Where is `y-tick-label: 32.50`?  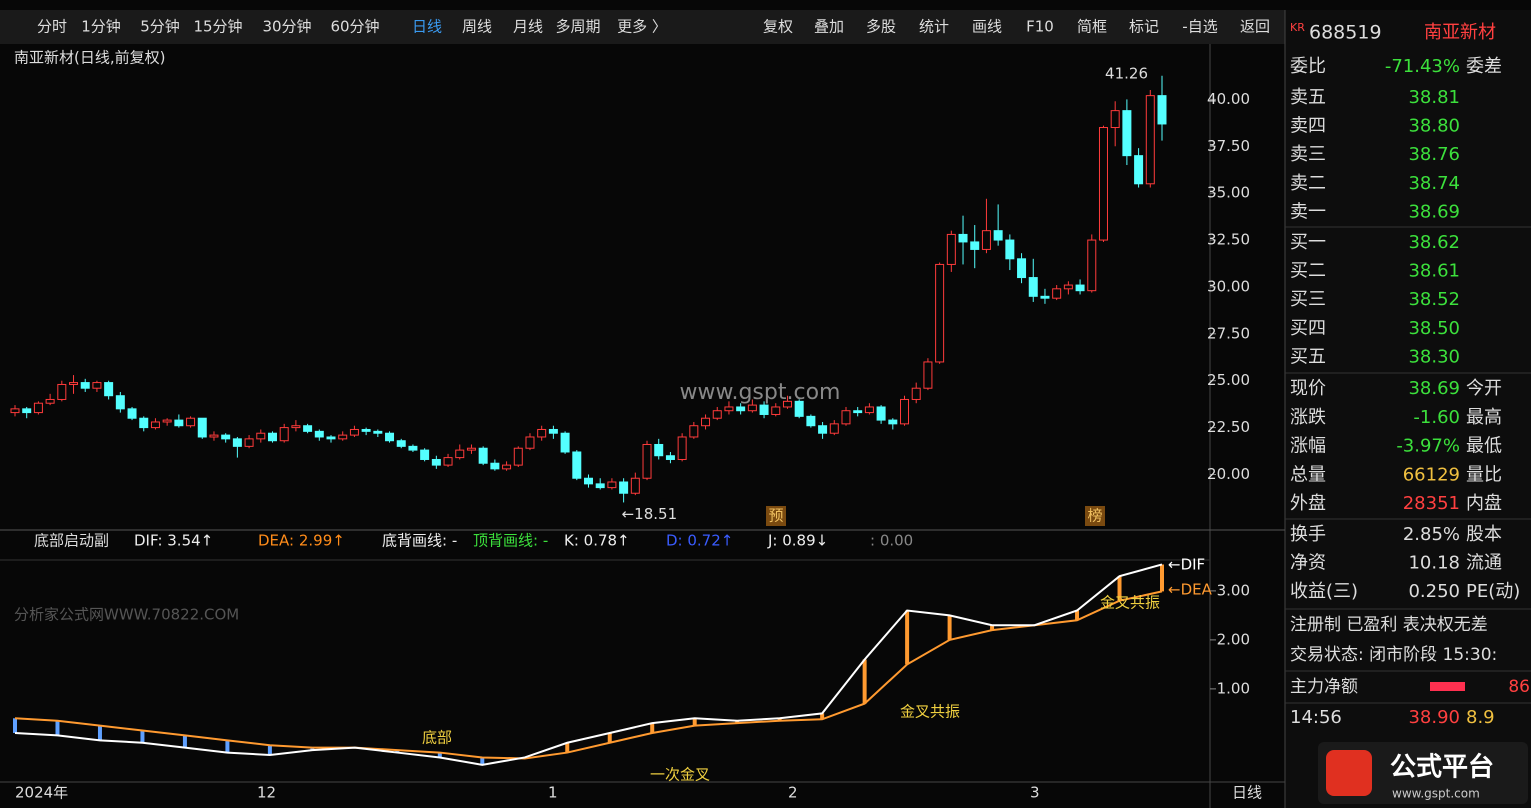 y-tick-label: 32.50 is located at coordinates (1228, 240).